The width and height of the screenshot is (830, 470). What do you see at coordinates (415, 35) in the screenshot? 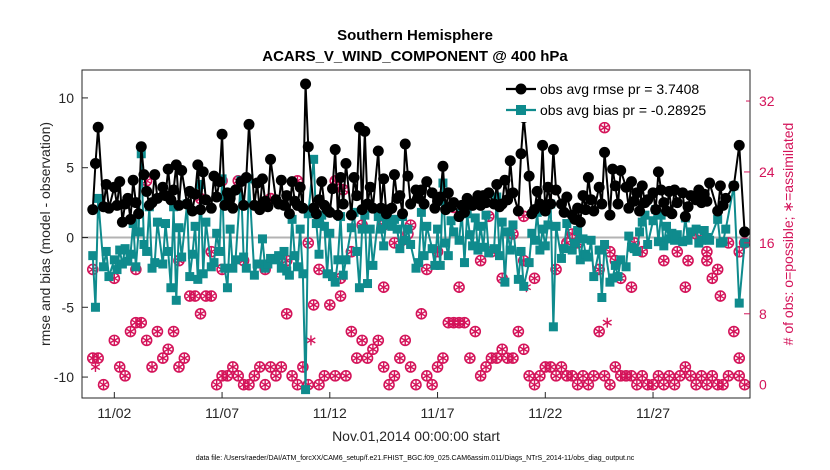
I see `chart-title: Southern Hemisphere` at bounding box center [415, 35].